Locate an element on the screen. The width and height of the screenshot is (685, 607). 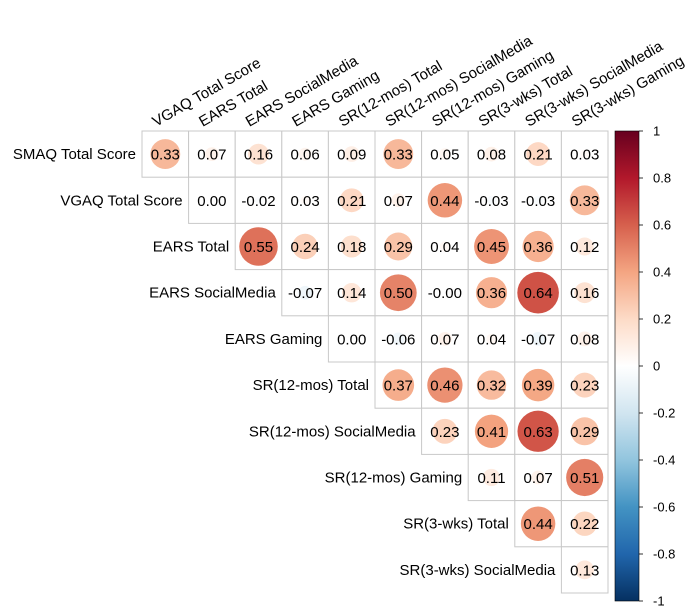
colorbar-tick-label: 1 is located at coordinates (656, 131).